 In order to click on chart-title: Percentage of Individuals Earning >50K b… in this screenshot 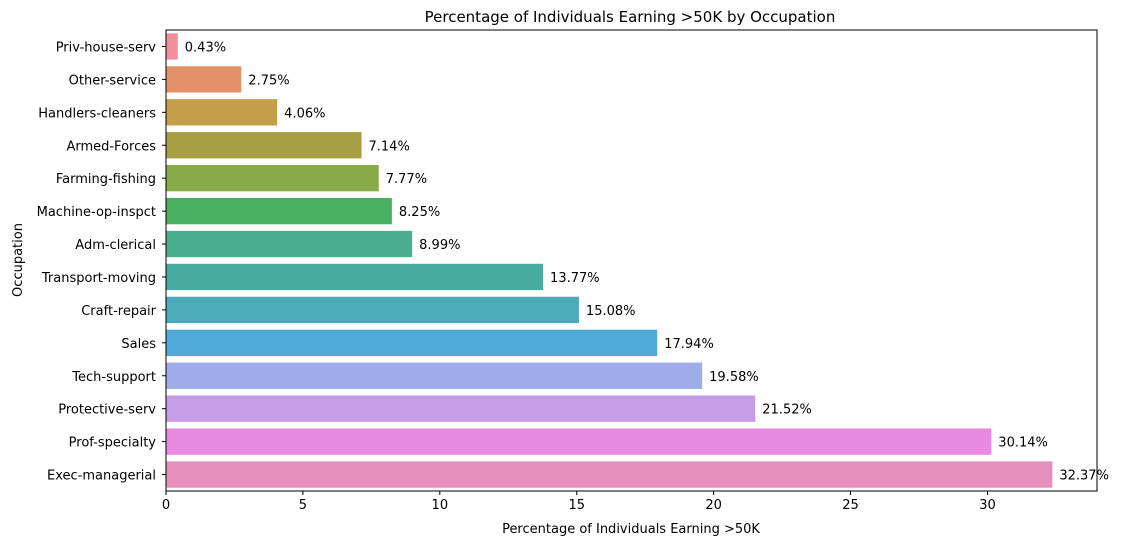, I will do `click(630, 17)`.